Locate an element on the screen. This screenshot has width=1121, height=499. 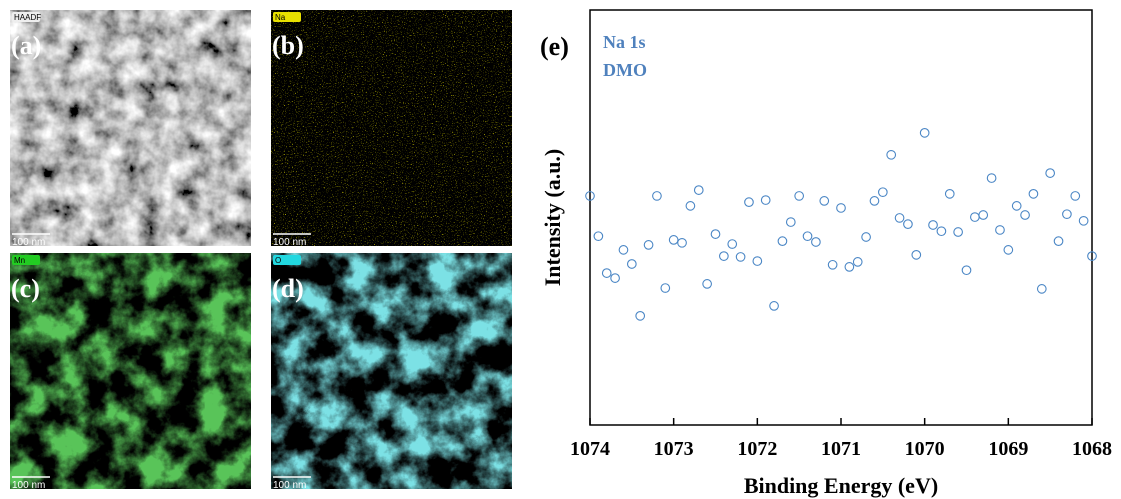
x-tick-label: 1069 is located at coordinates (1008, 449).